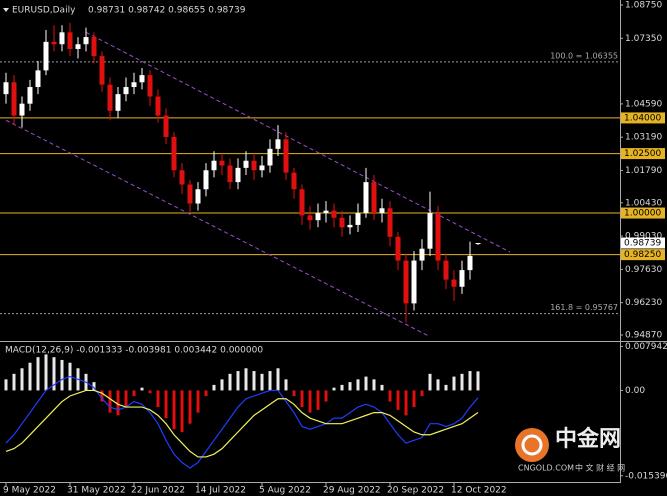  I want to click on x-tick-label: 29 Aug 2022, so click(352, 491).